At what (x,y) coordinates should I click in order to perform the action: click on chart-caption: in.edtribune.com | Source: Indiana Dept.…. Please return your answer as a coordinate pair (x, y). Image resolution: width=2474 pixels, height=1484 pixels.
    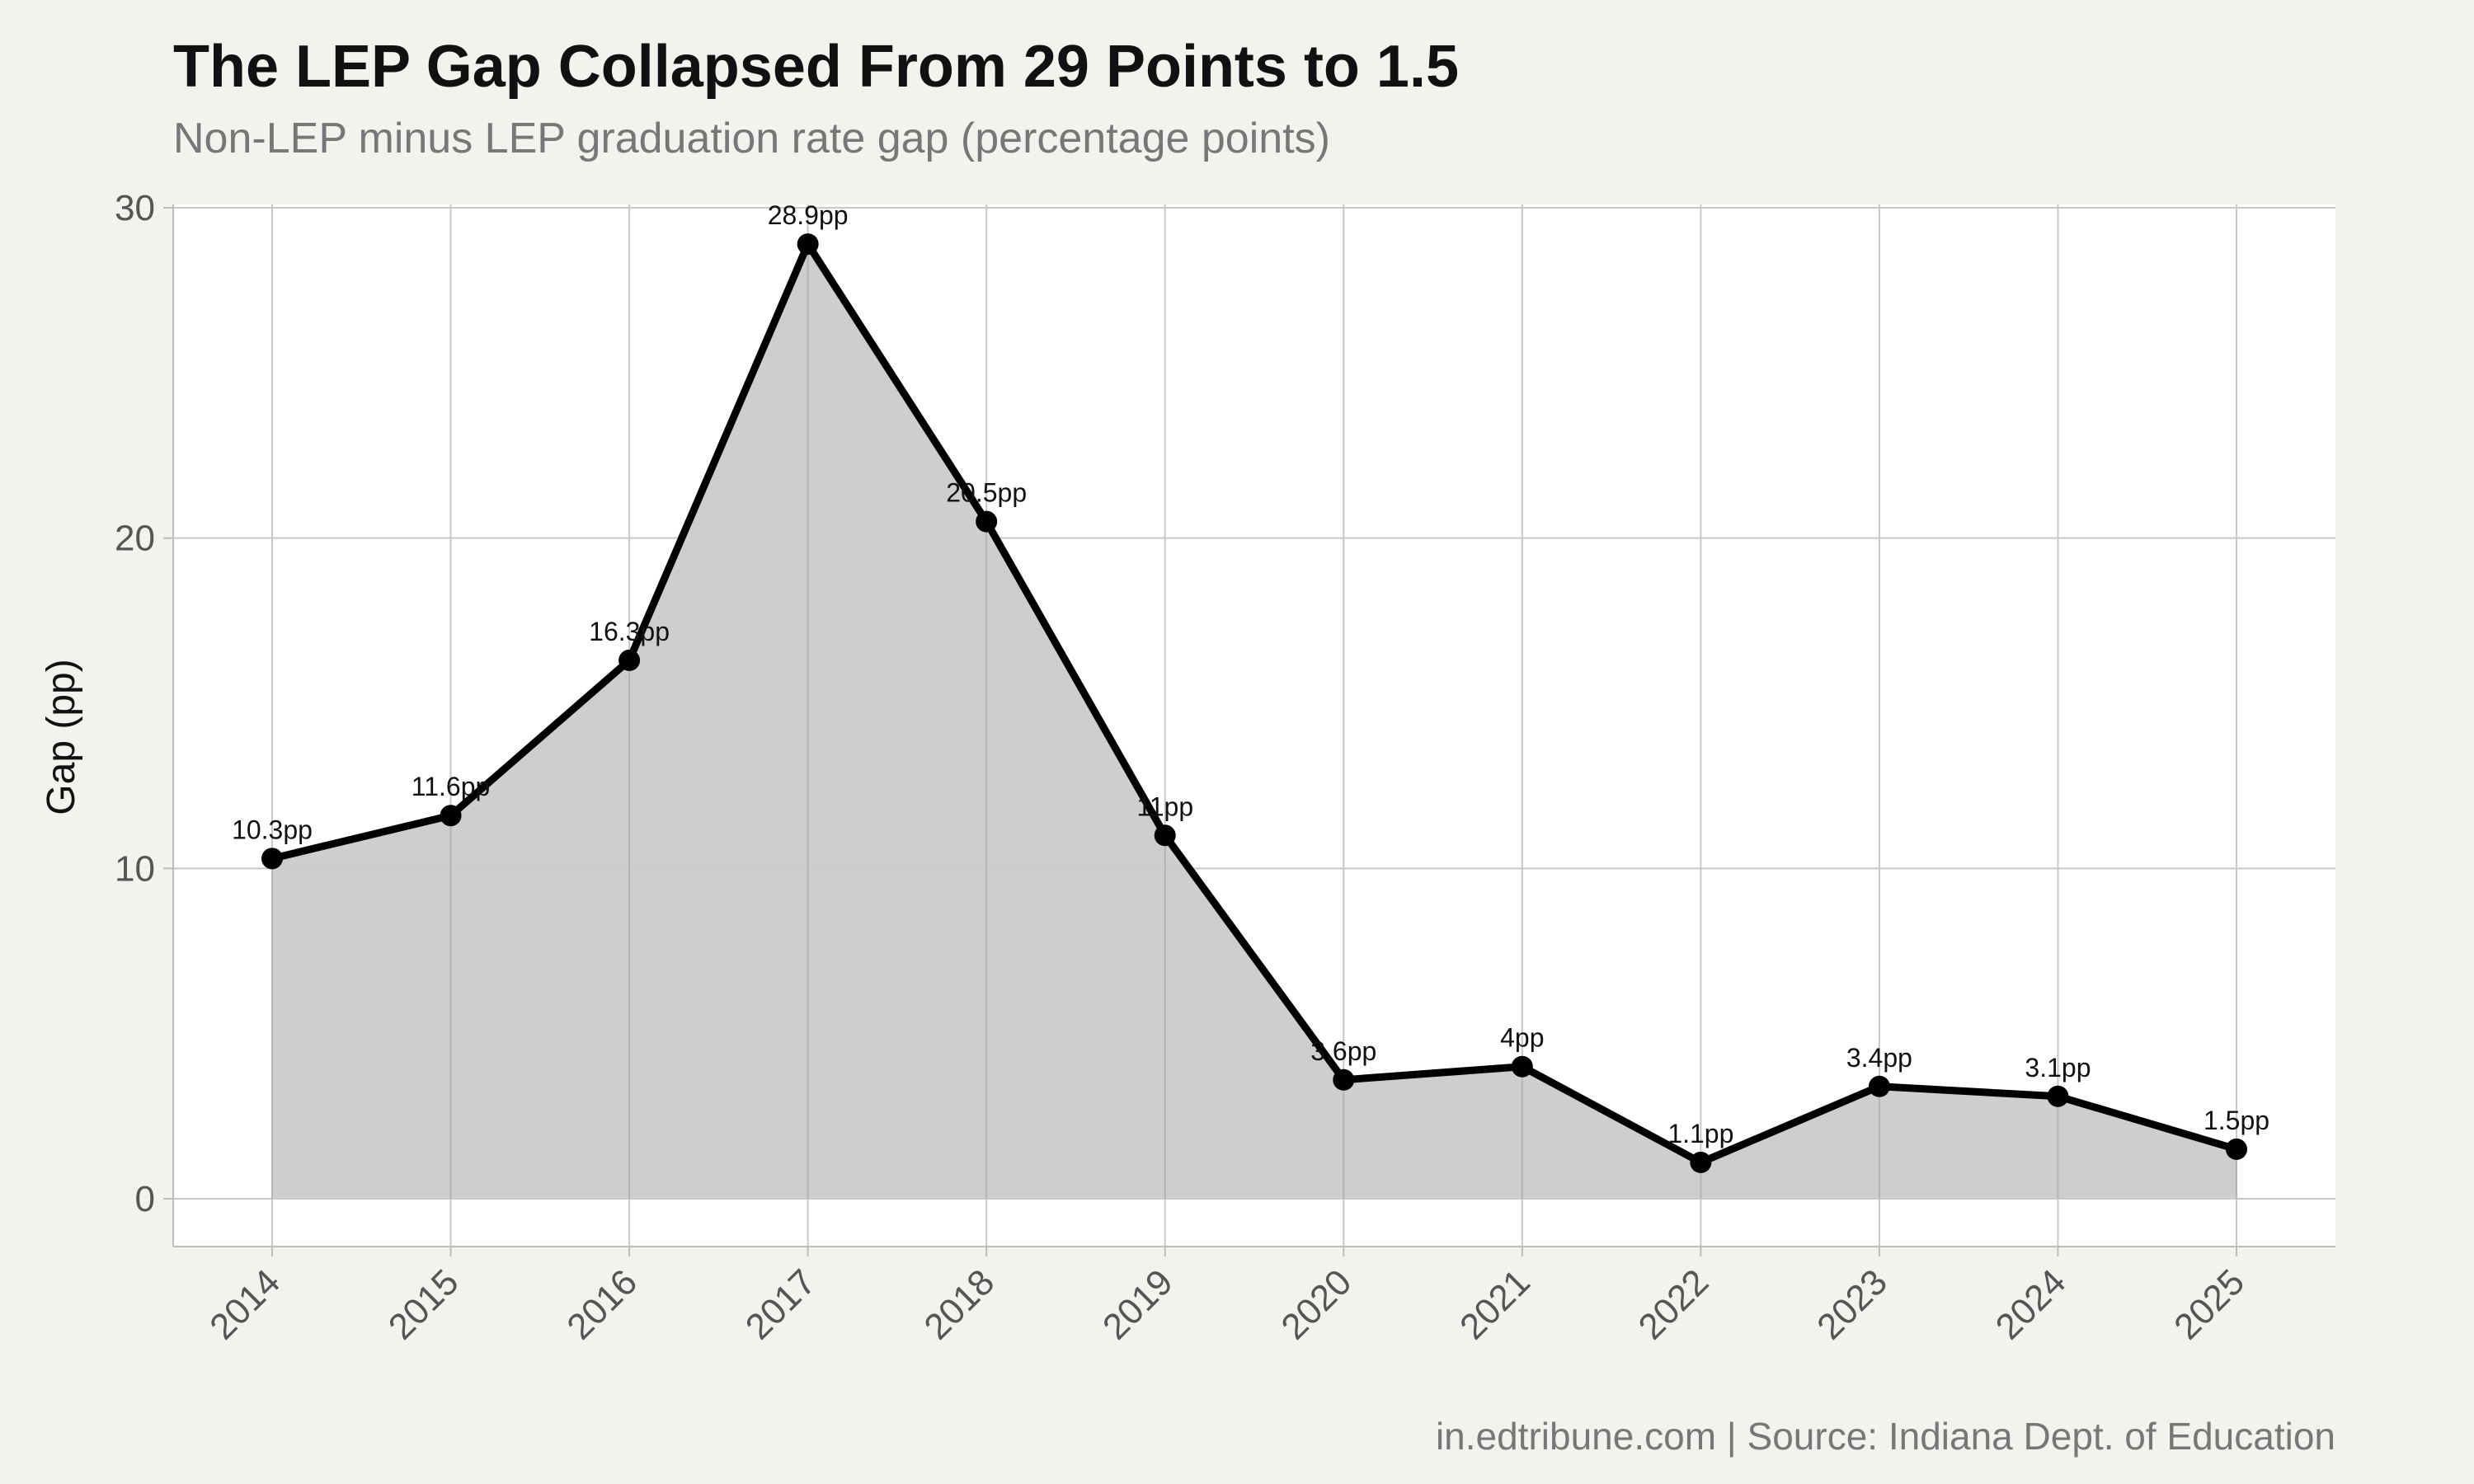
    Looking at the image, I should click on (1885, 1436).